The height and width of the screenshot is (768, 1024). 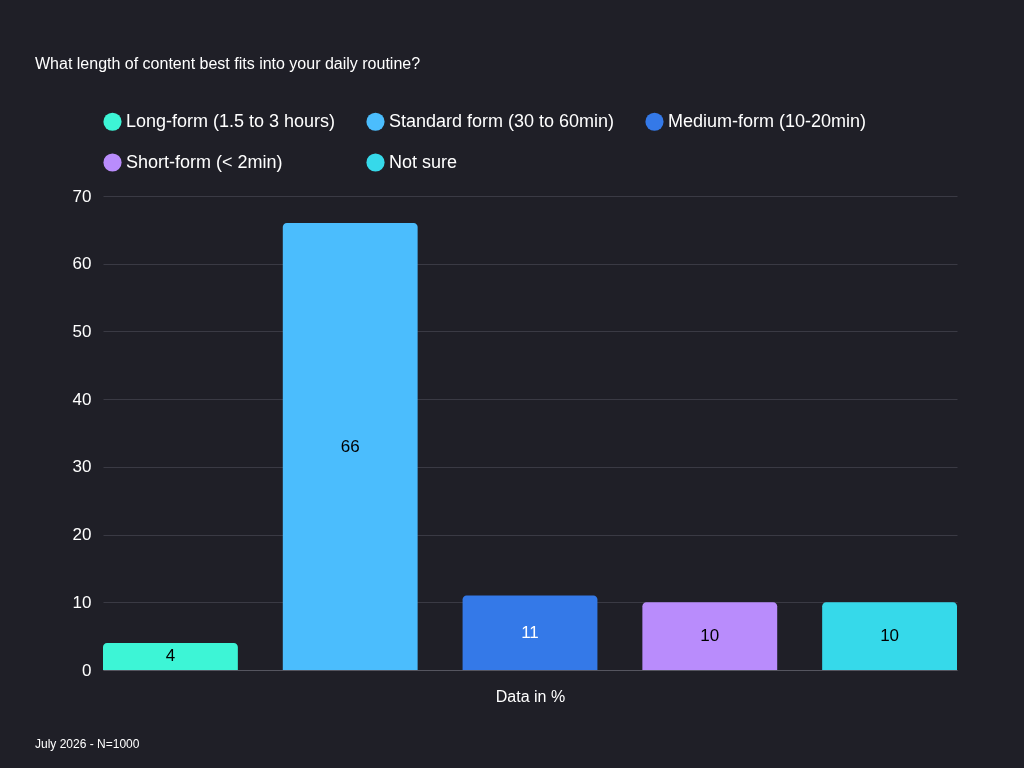 What do you see at coordinates (87, 744) in the screenshot?
I see `text: July 2026 - N=1000` at bounding box center [87, 744].